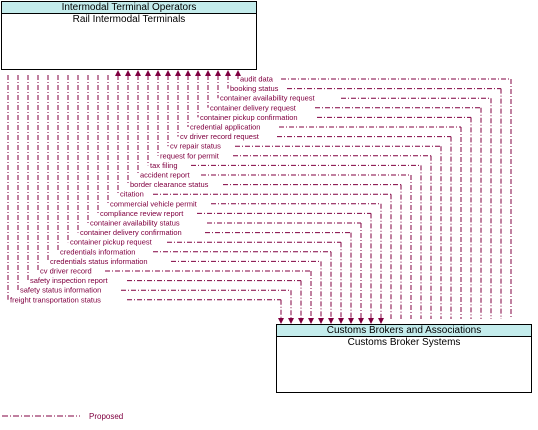  Describe the element at coordinates (195, 146) in the screenshot. I see `flow-label: cv repair status` at that location.